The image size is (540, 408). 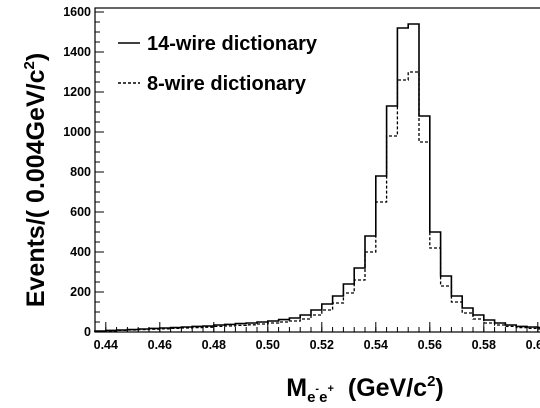 What do you see at coordinates (323, 397) in the screenshot?
I see `x-title-sub2: e` at bounding box center [323, 397].